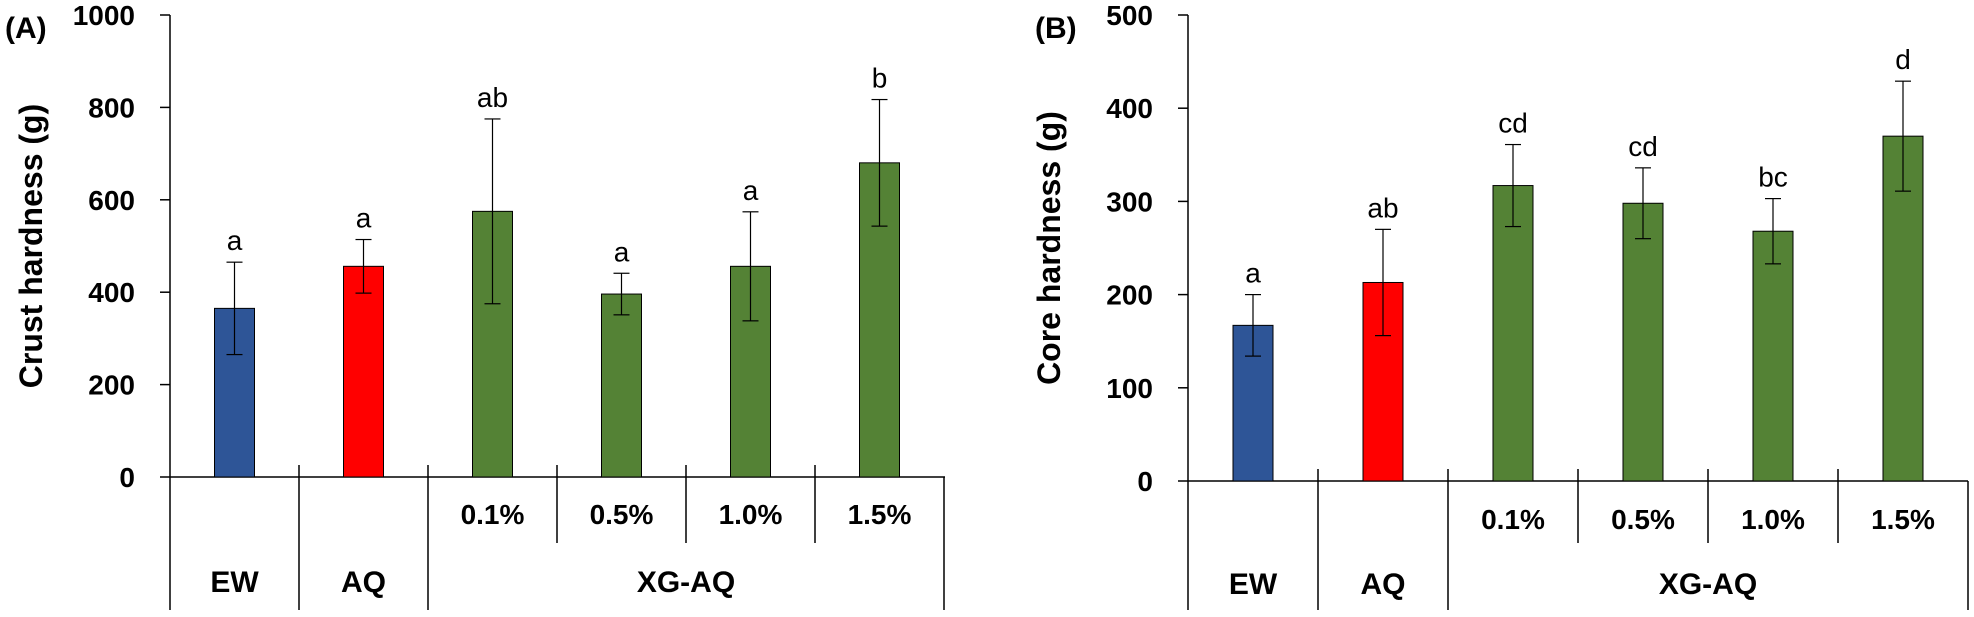  Describe the element at coordinates (26, 28) in the screenshot. I see `panel-label: (A)` at that location.